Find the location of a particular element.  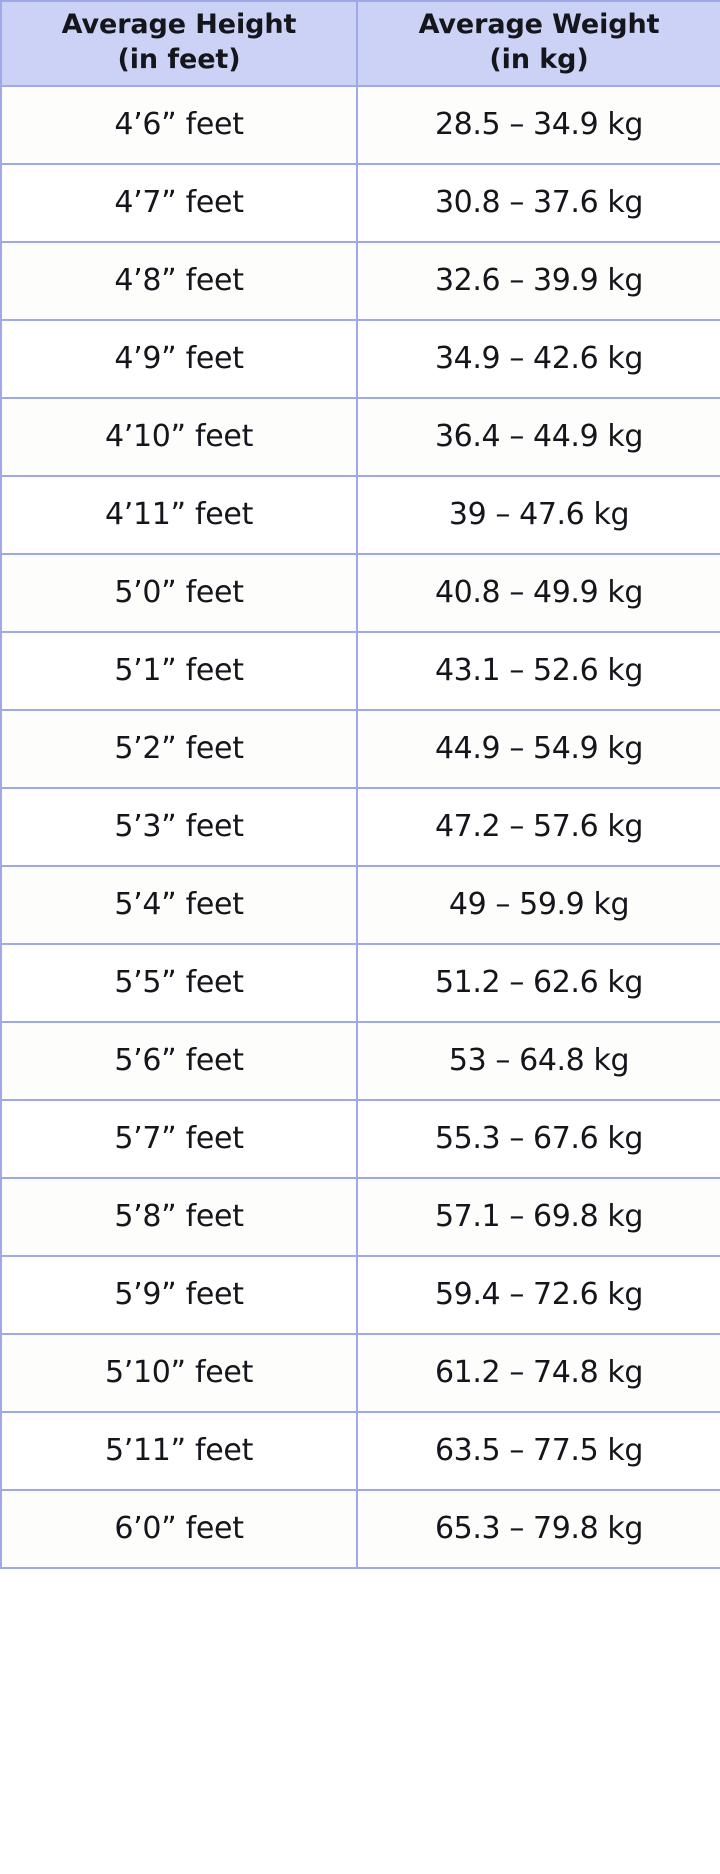

cell-average-height: 4’10” feet is located at coordinates (179, 437).